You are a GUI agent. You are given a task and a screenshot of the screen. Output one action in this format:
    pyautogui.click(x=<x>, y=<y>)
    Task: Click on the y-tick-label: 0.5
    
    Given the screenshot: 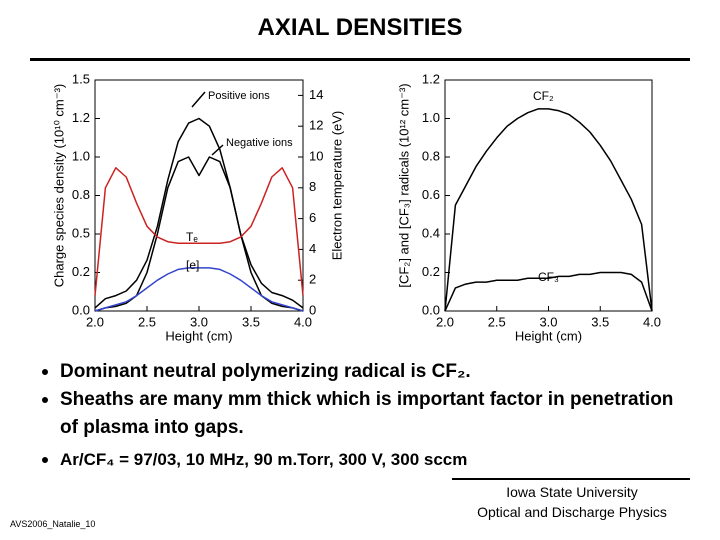 What is the action you would take?
    pyautogui.click(x=81, y=232)
    